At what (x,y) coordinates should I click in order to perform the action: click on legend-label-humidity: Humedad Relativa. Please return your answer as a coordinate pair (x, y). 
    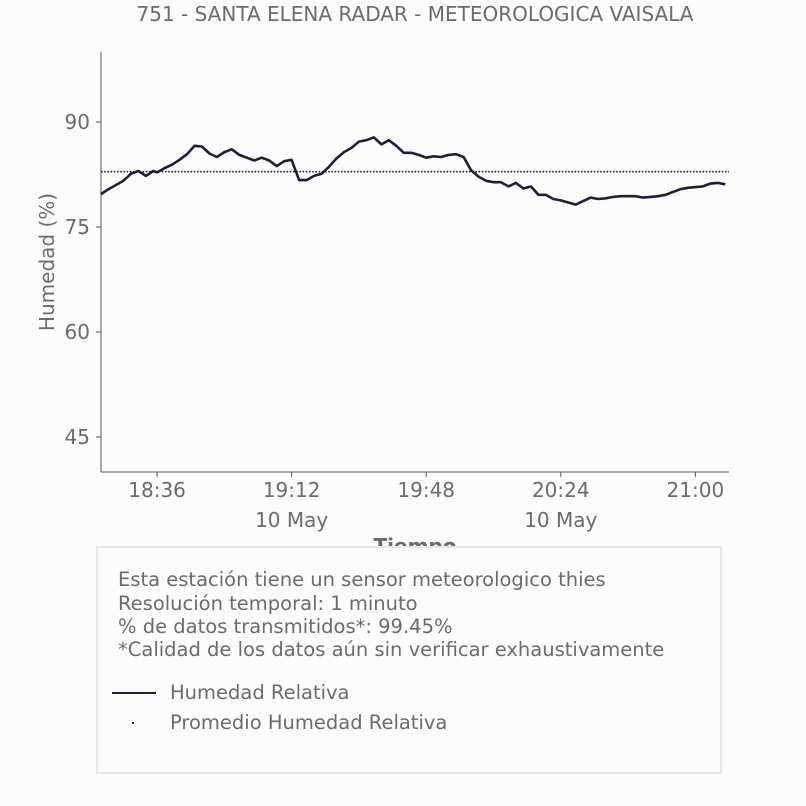
    Looking at the image, I should click on (260, 692).